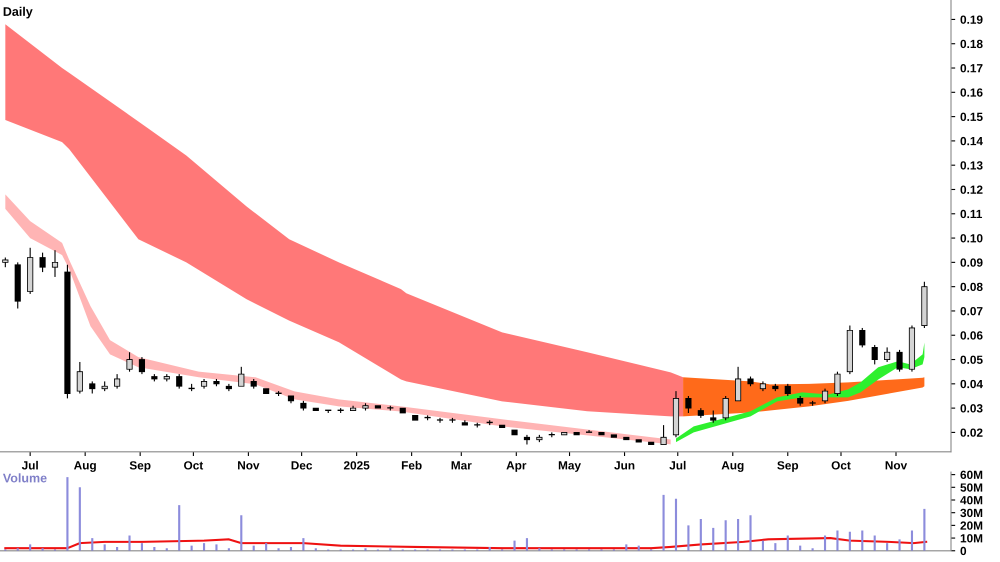 The image size is (1000, 562). What do you see at coordinates (971, 384) in the screenshot?
I see `y-tick-label: 0.04` at bounding box center [971, 384].